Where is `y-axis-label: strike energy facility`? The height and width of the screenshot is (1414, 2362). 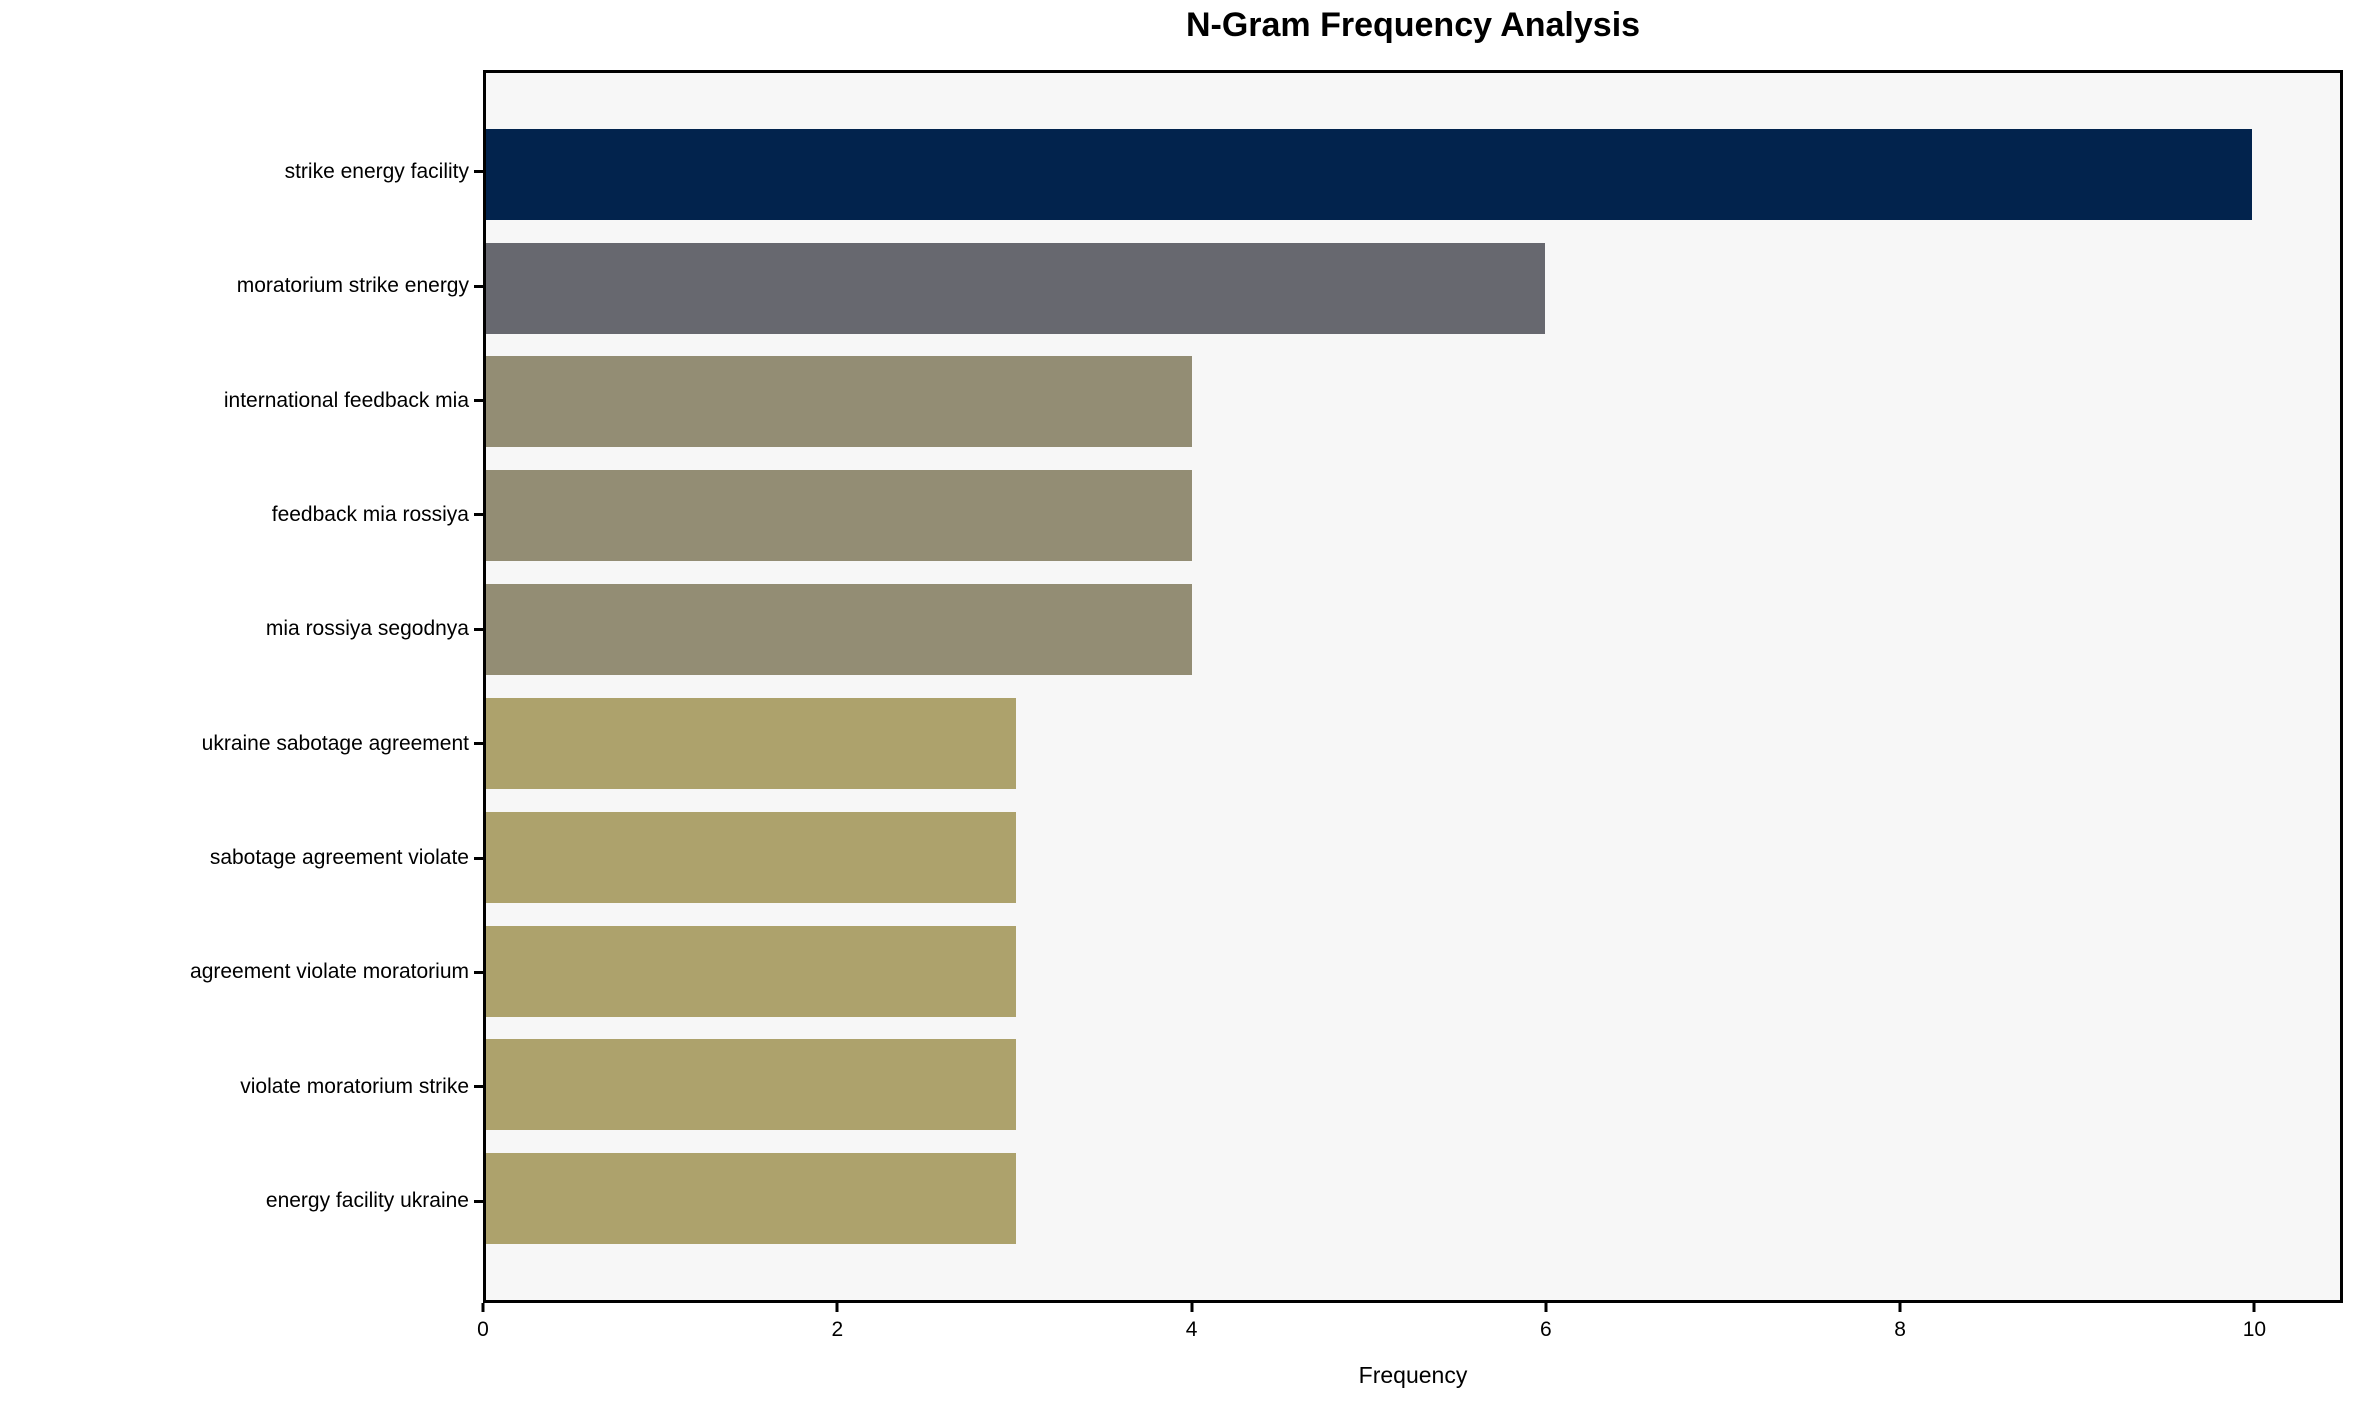
y-axis-label: strike energy facility is located at coordinates (376, 171).